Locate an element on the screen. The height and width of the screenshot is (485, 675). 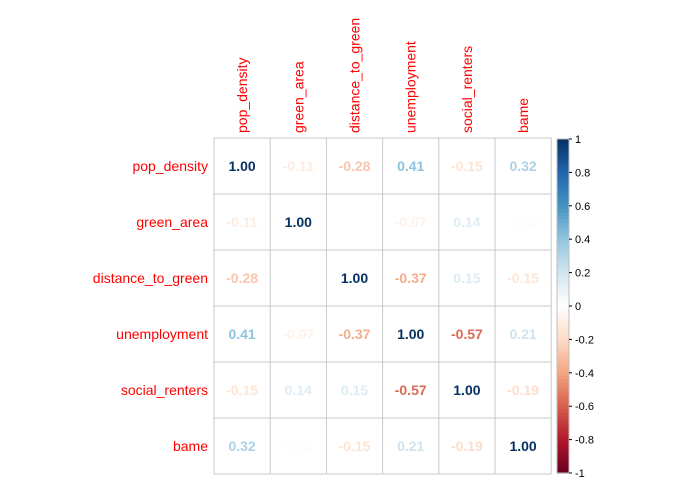
colorbar-tick-label: -1 is located at coordinates (580, 474).